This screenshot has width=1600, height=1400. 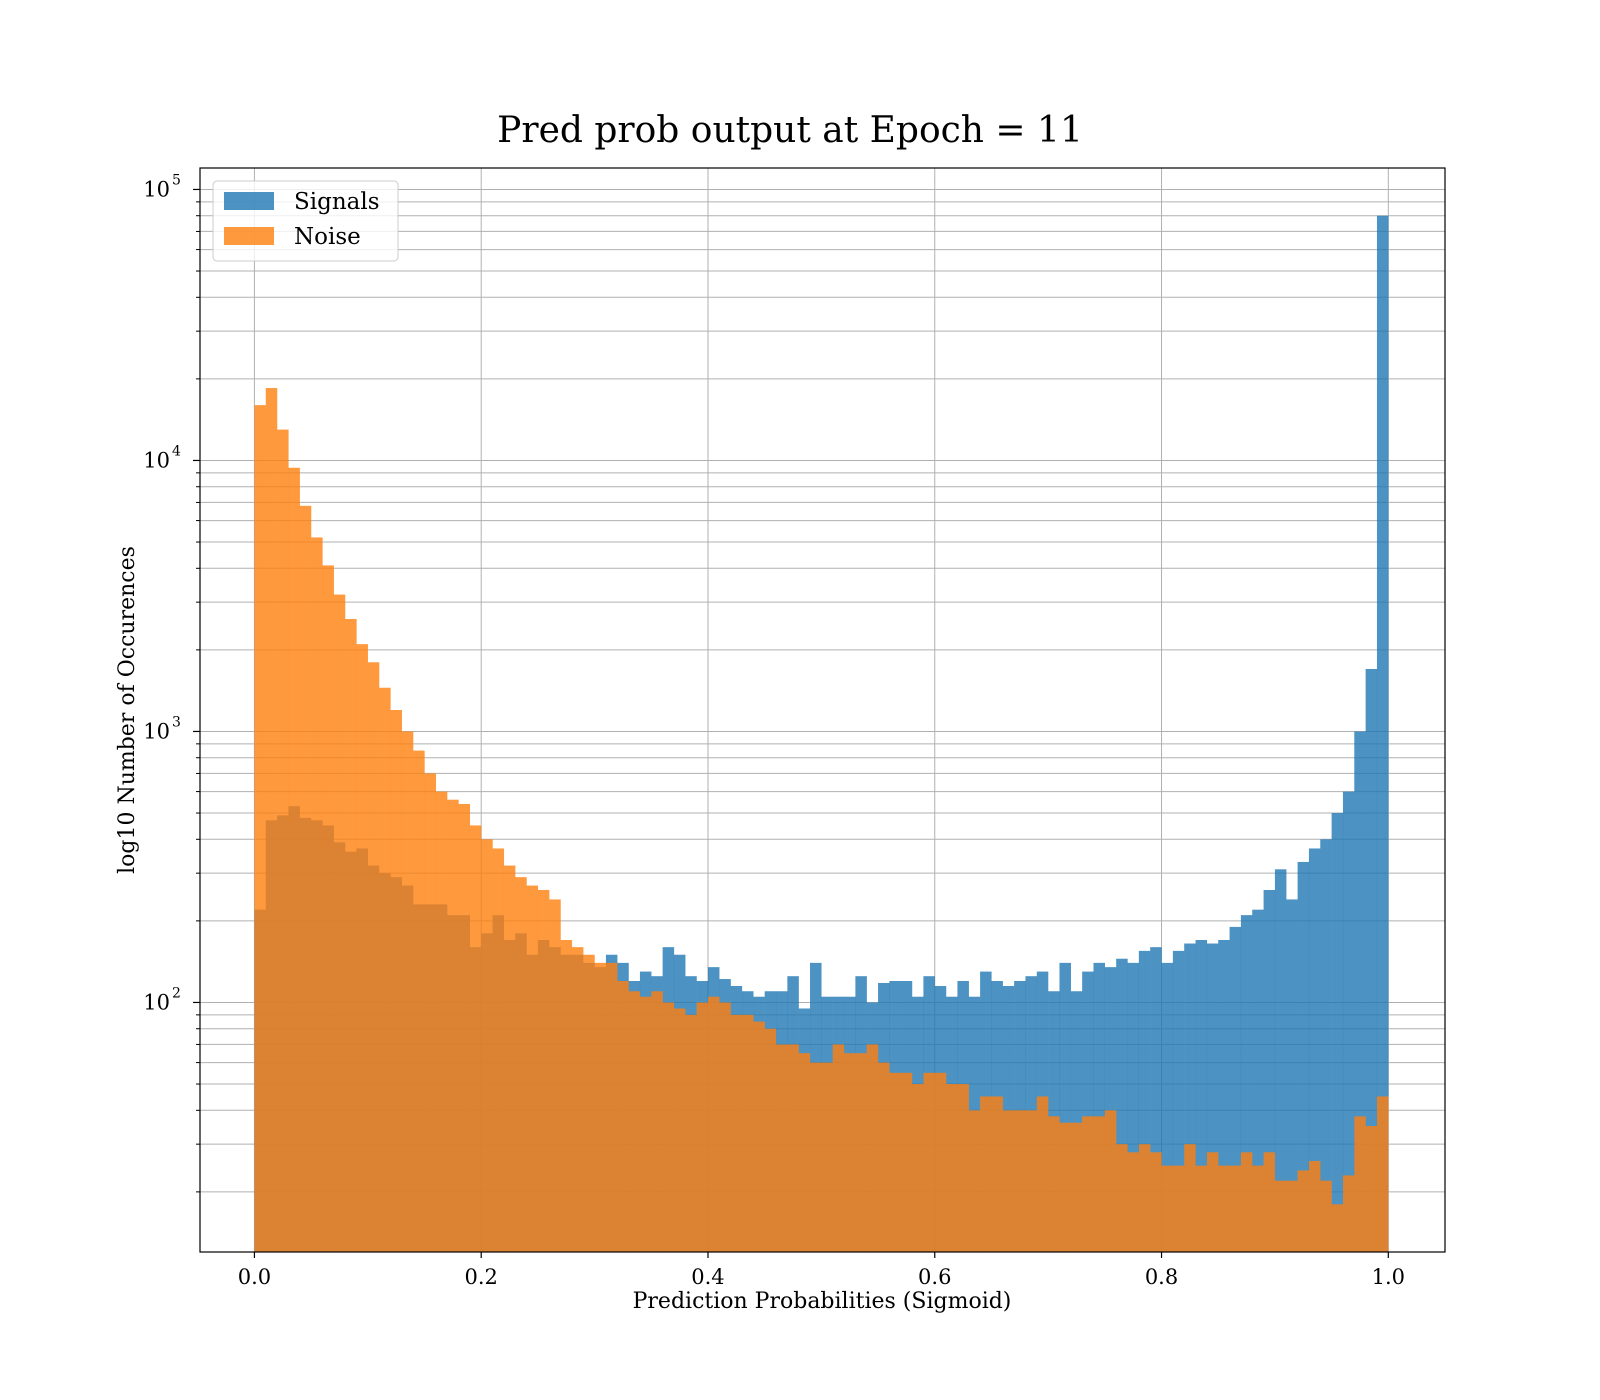 I want to click on x-tick-label: 0.4, so click(x=707, y=1277).